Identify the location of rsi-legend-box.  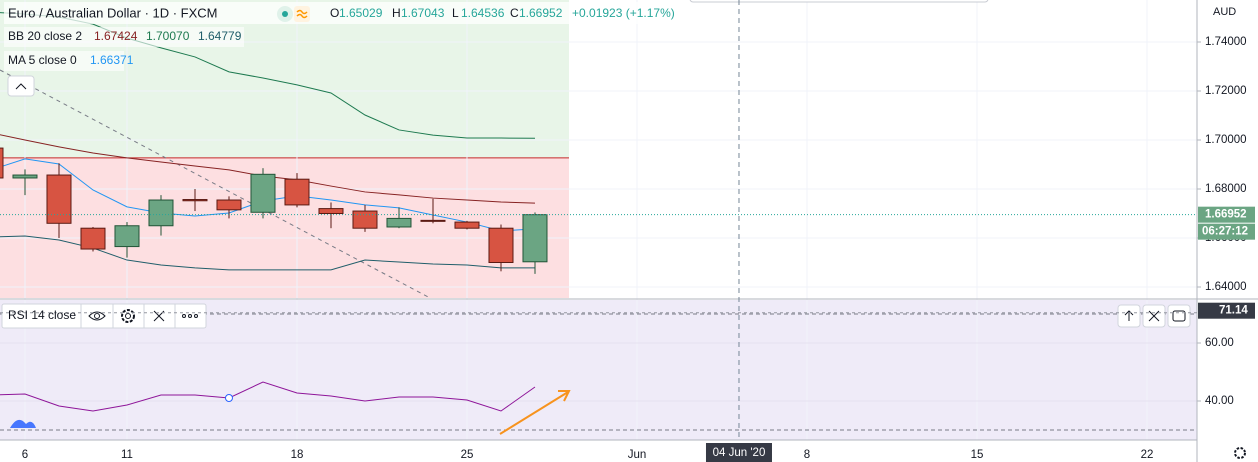
(104, 316).